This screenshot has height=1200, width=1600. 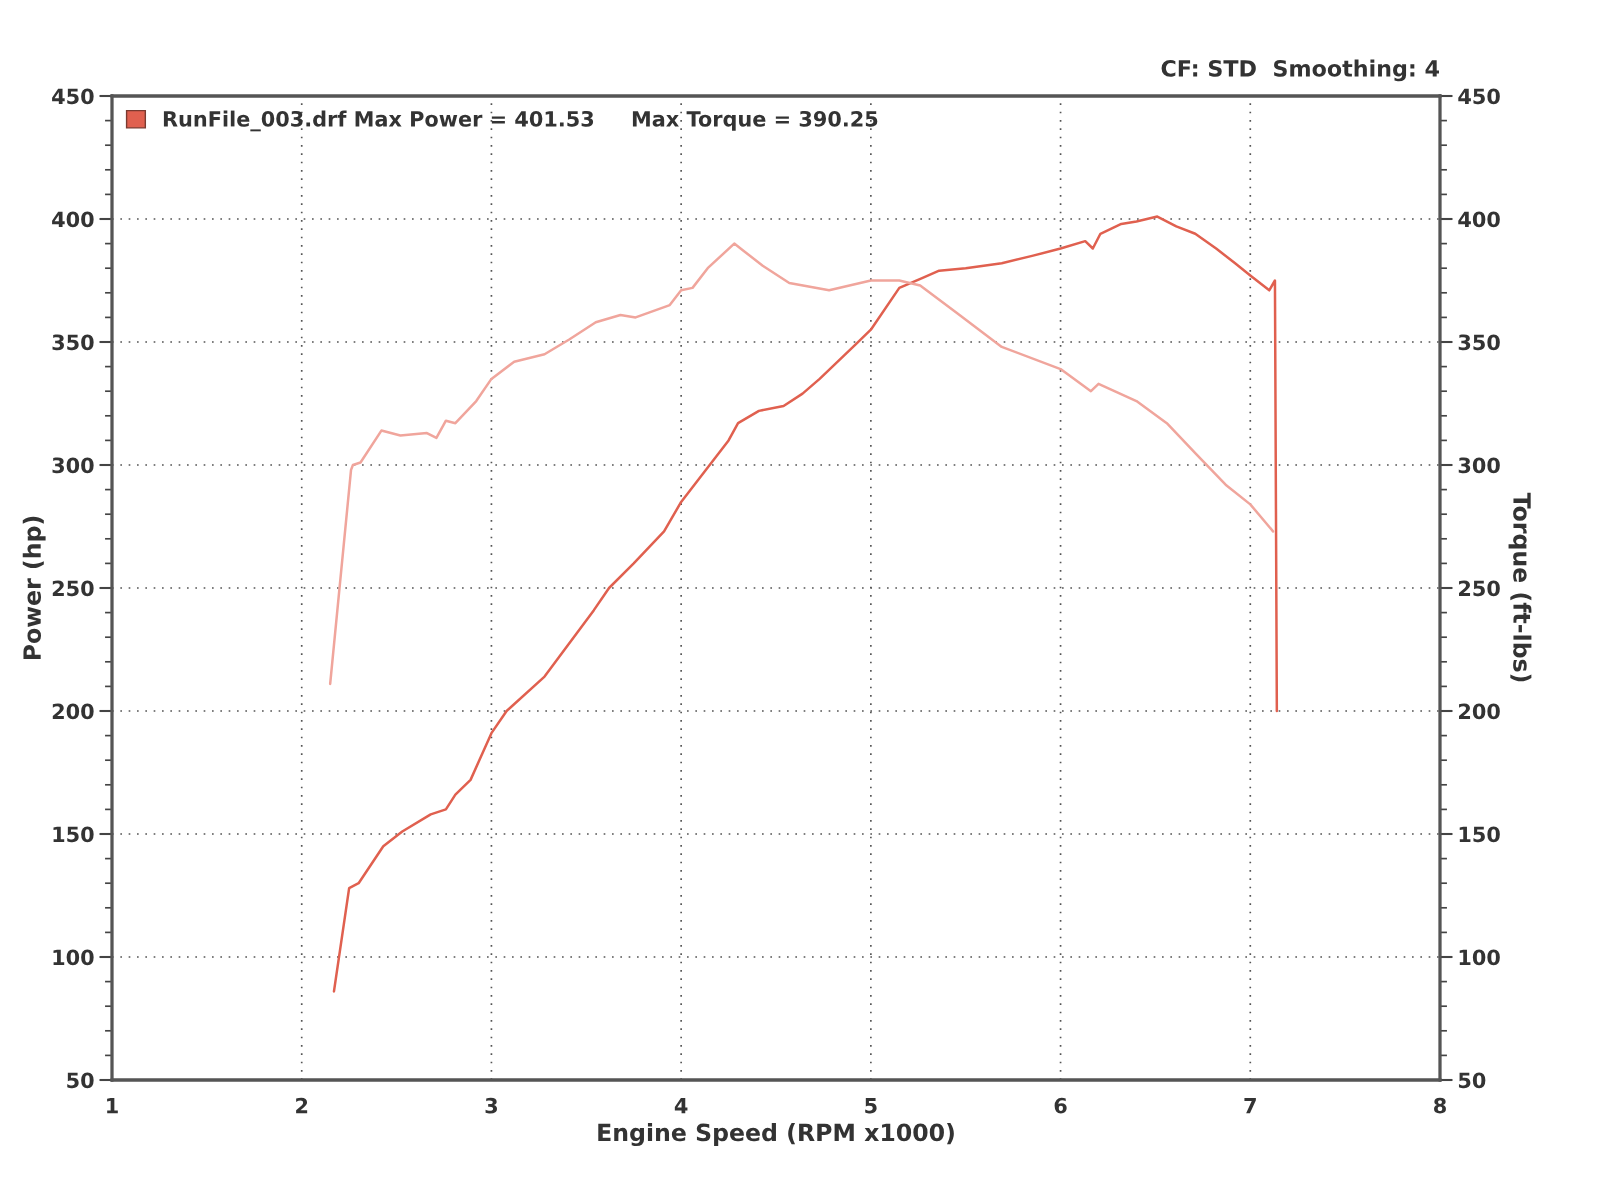 What do you see at coordinates (1060, 1105) in the screenshot?
I see `x-tick-label: 6` at bounding box center [1060, 1105].